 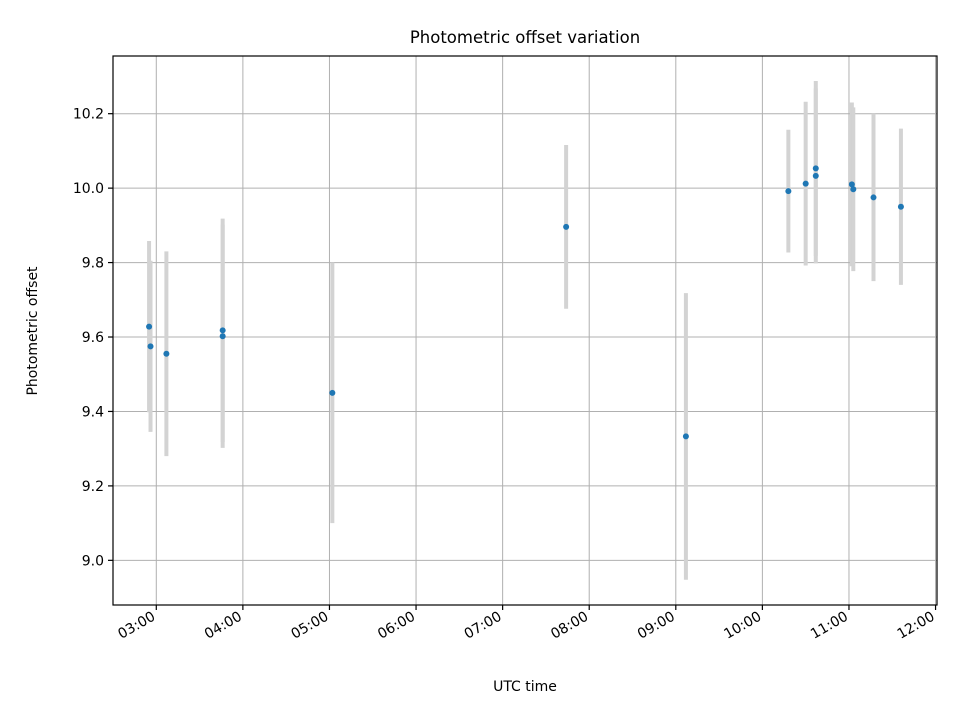 What do you see at coordinates (656, 626) in the screenshot?
I see `x-tick-label: 09:00` at bounding box center [656, 626].